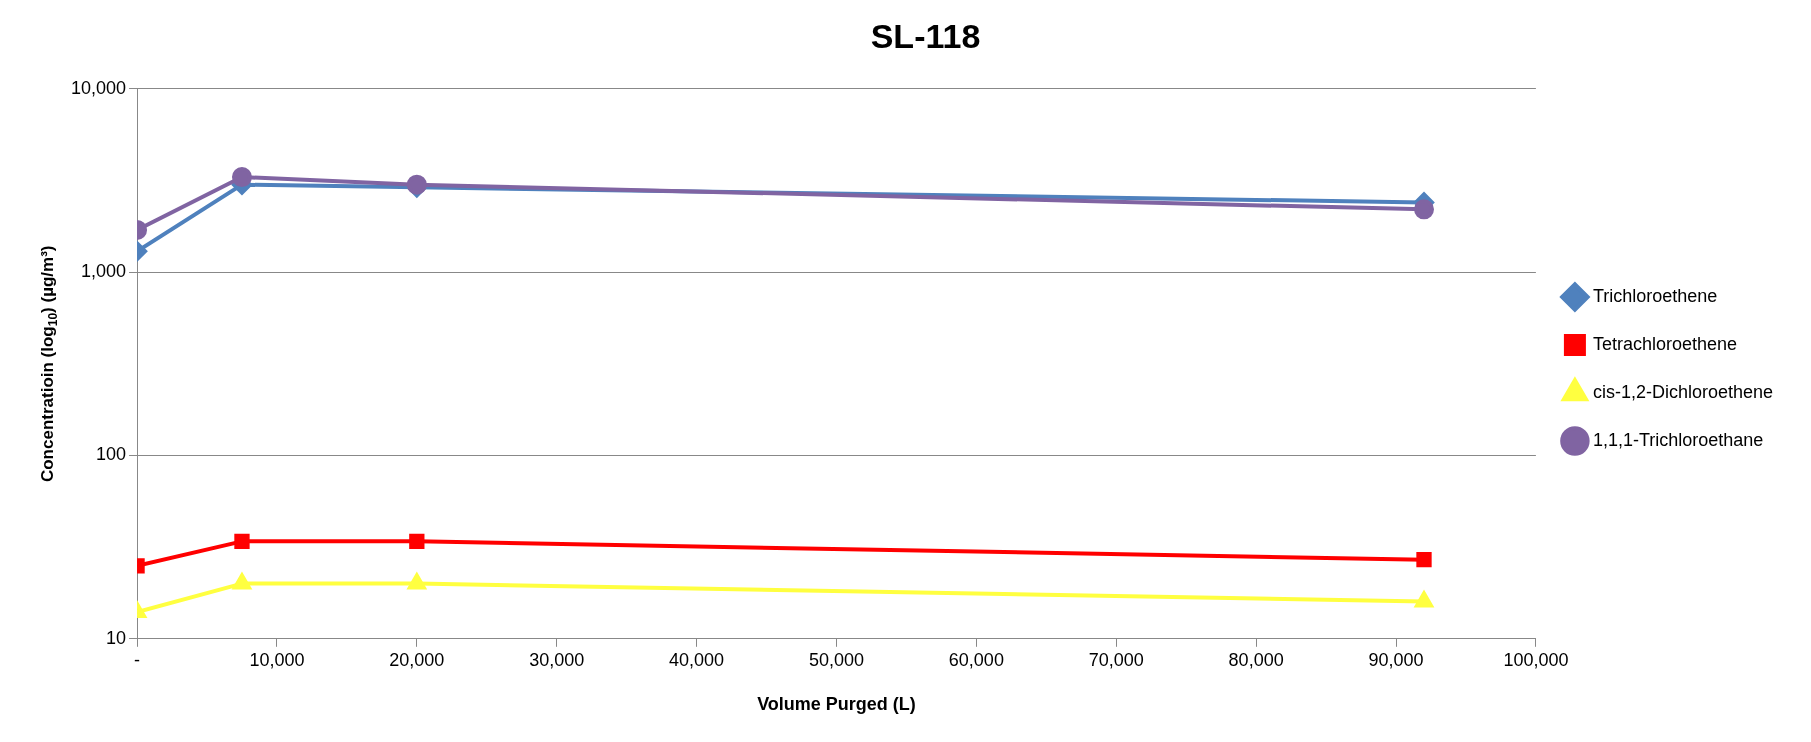 This screenshot has width=1811, height=742. I want to click on x-tick-label: 60,000, so click(976, 659).